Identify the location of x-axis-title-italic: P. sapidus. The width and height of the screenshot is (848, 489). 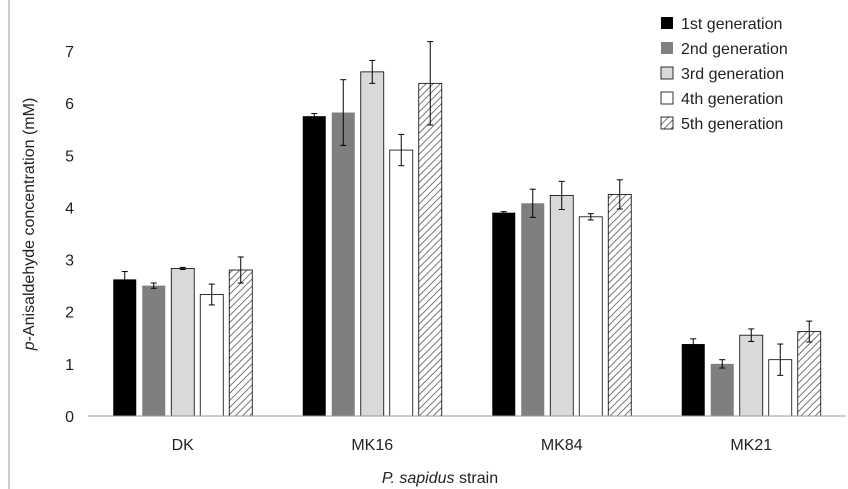
(418, 478).